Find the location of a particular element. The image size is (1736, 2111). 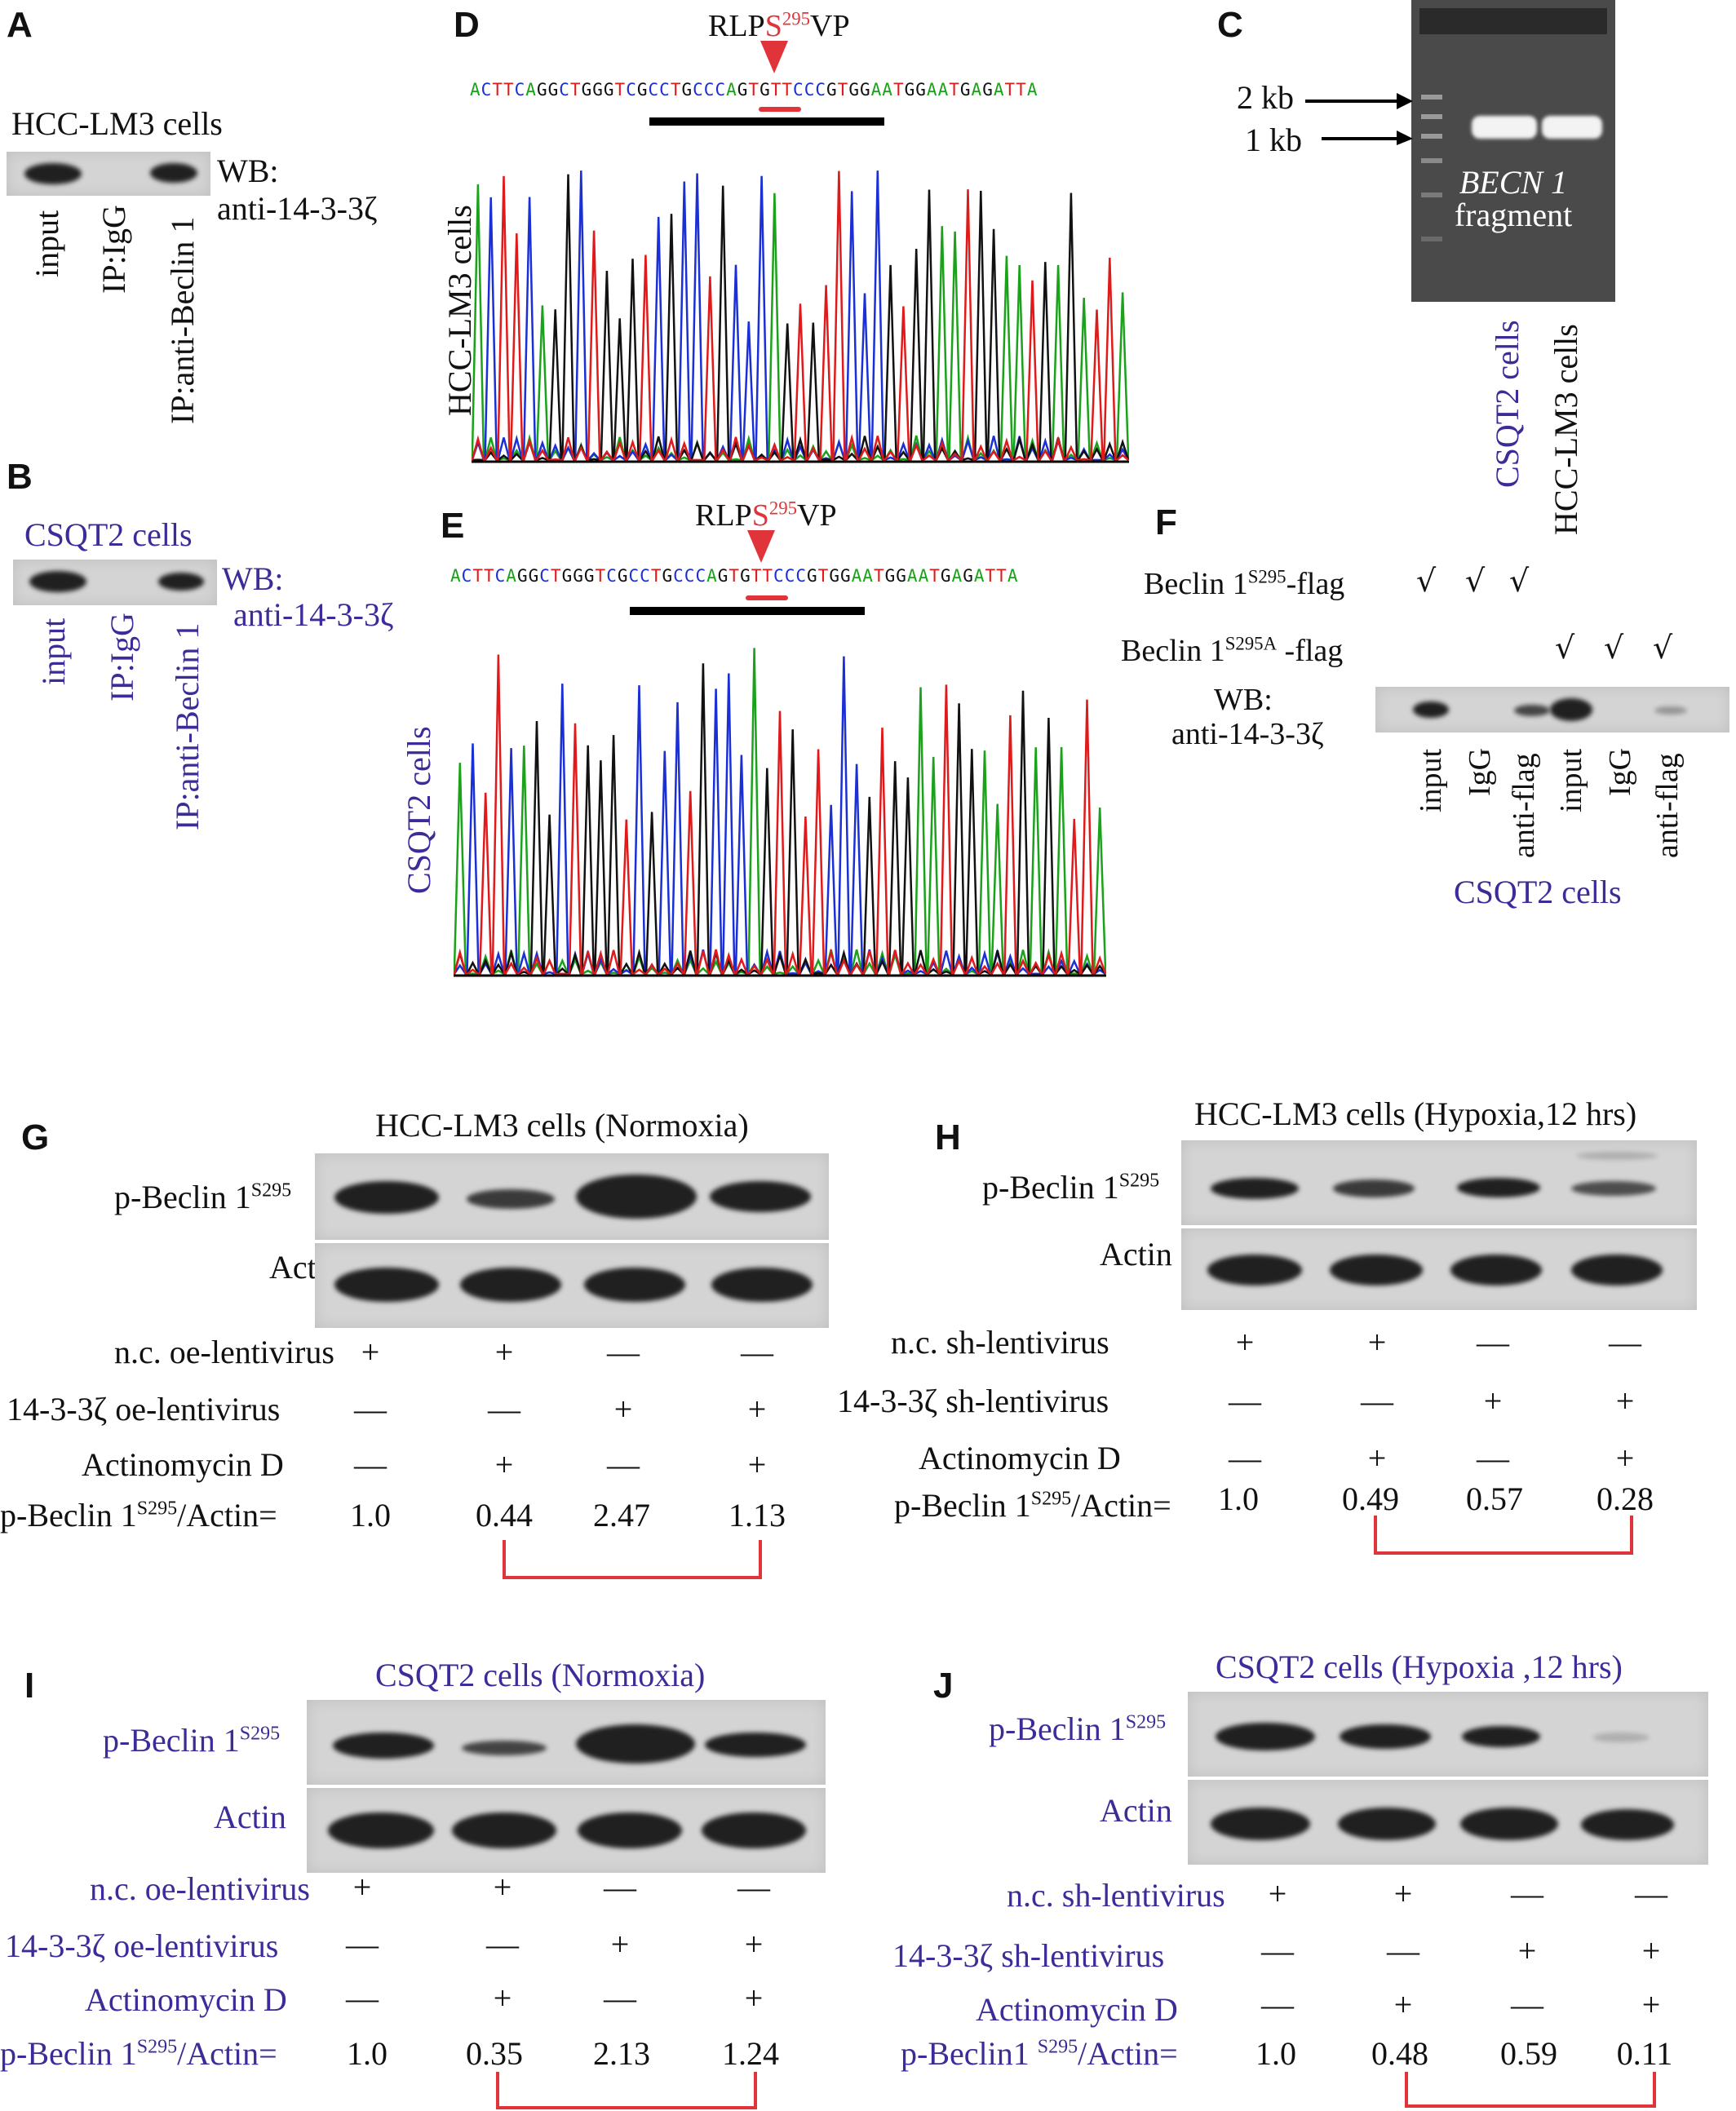

condition-label: 14-3-3ζ sh-lentivirus is located at coordinates (1028, 1955).